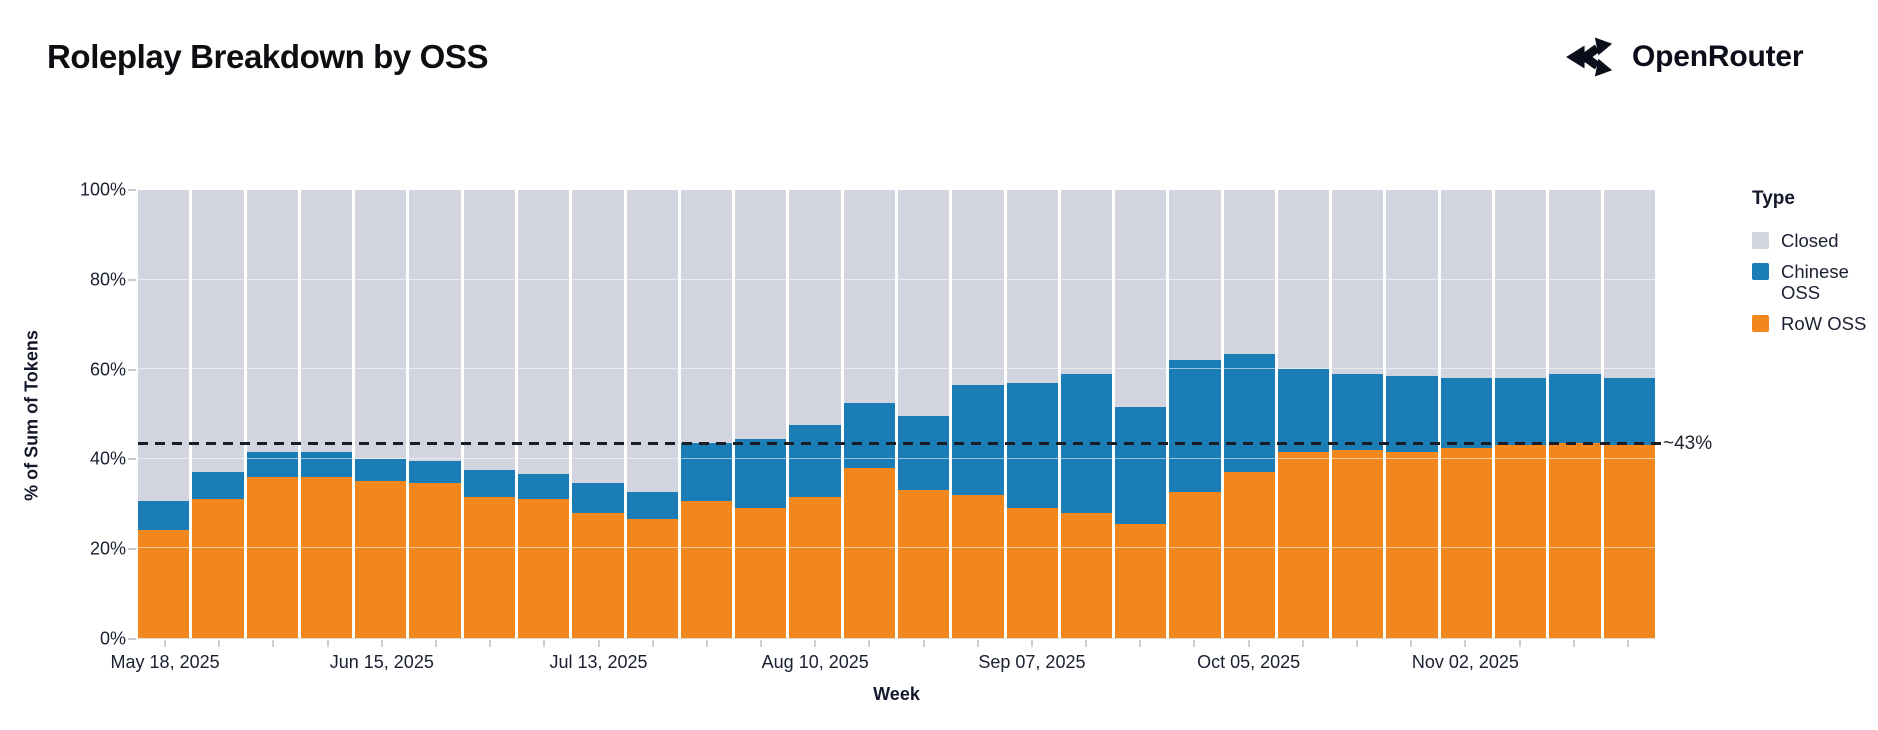 The width and height of the screenshot is (1878, 730). What do you see at coordinates (1813, 282) in the screenshot?
I see `legend-item-chinese-oss: Chinese OSS` at bounding box center [1813, 282].